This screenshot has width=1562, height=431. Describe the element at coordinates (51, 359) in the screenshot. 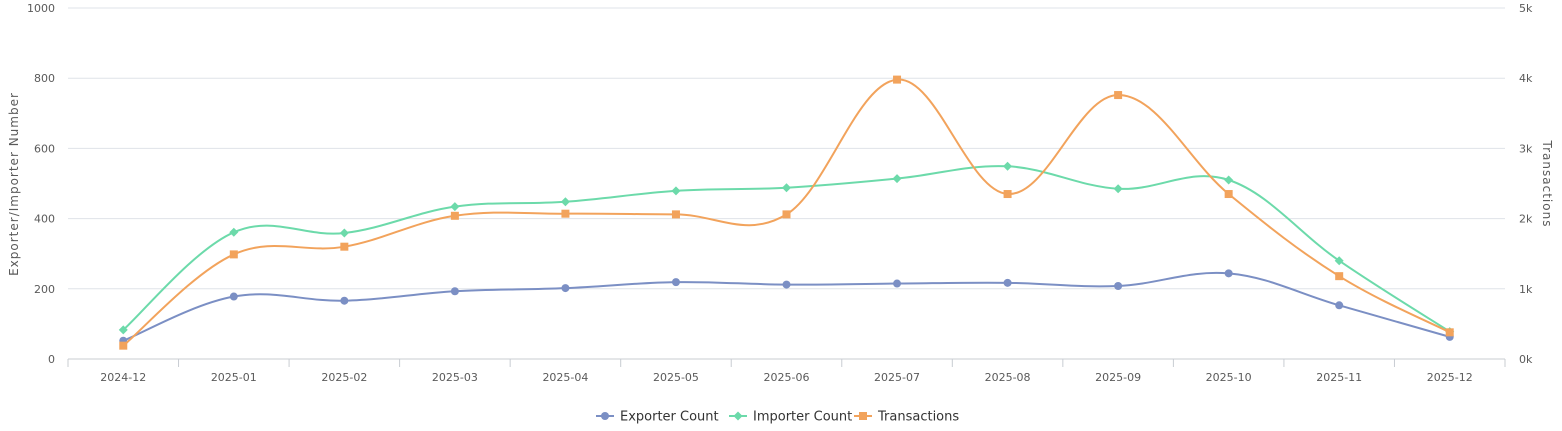

I see `y-left-tick-label: 0` at that location.